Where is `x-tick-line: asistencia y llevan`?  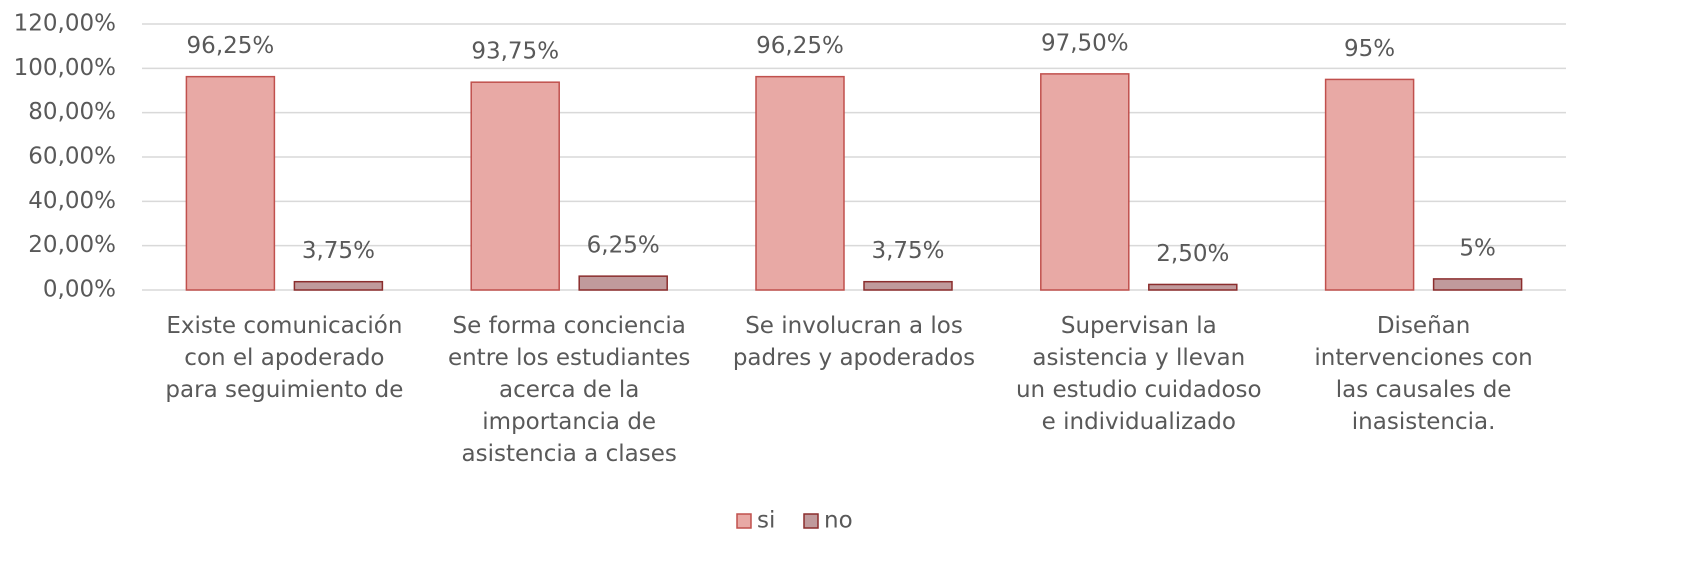 x-tick-line: asistencia y llevan is located at coordinates (1138, 358).